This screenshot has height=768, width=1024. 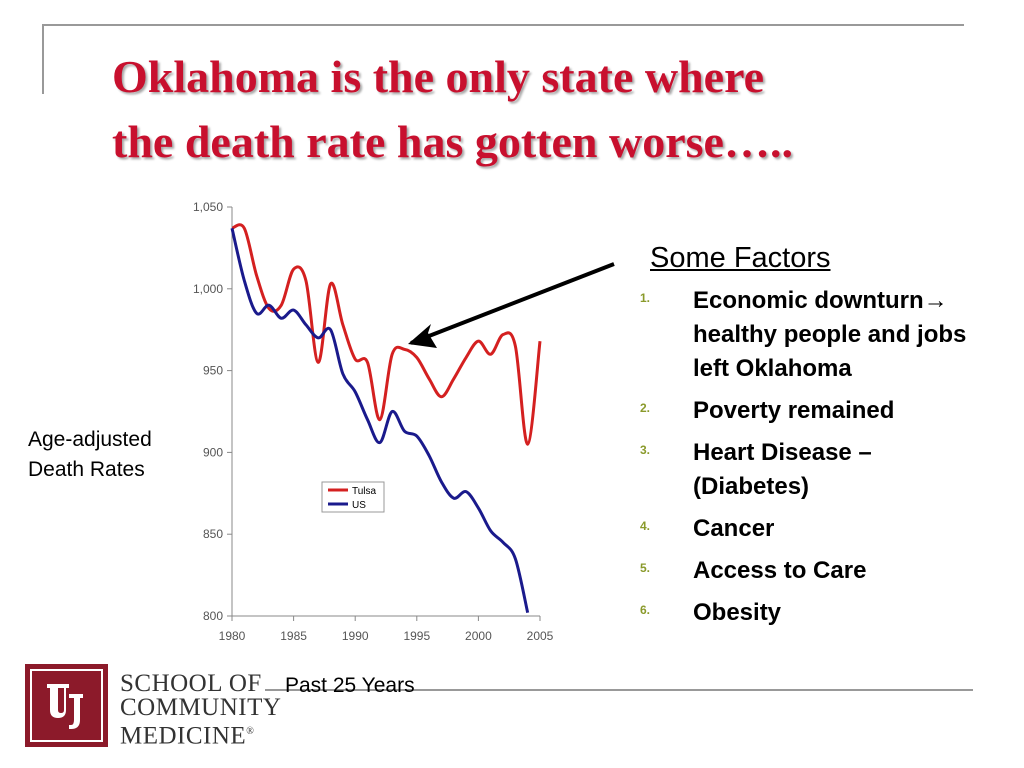 What do you see at coordinates (452, 141) in the screenshot?
I see `slide-title-line-2: the death rate has gotten worse…..` at bounding box center [452, 141].